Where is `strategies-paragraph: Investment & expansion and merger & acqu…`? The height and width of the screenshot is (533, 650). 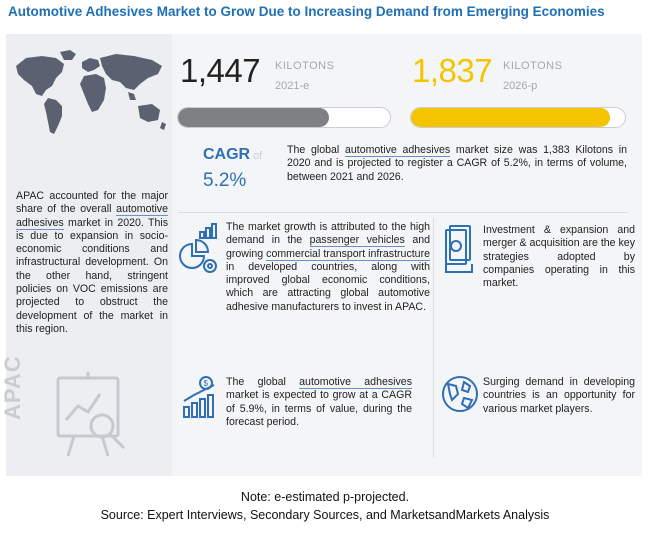 strategies-paragraph: Investment & expansion and merger & acqu… is located at coordinates (559, 257).